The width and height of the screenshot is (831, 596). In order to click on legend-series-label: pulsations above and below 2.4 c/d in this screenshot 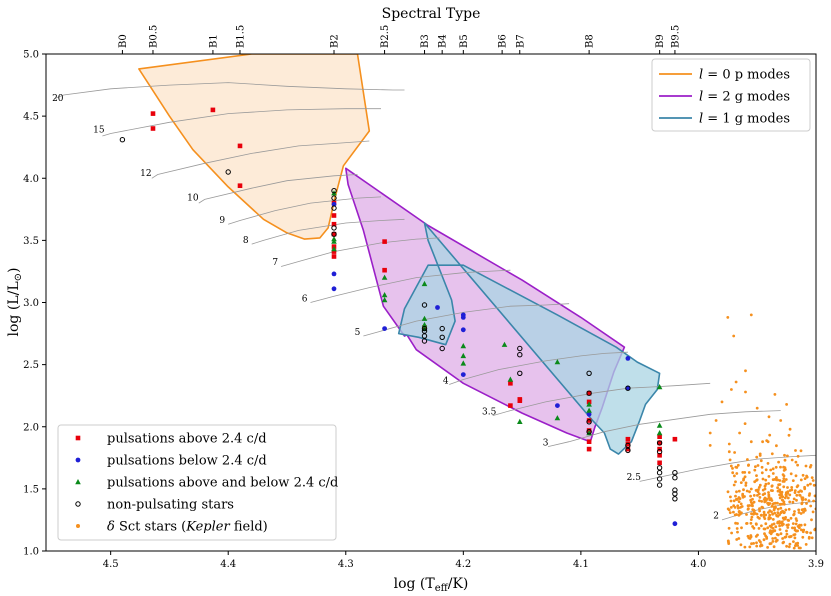, I will do `click(222, 483)`.